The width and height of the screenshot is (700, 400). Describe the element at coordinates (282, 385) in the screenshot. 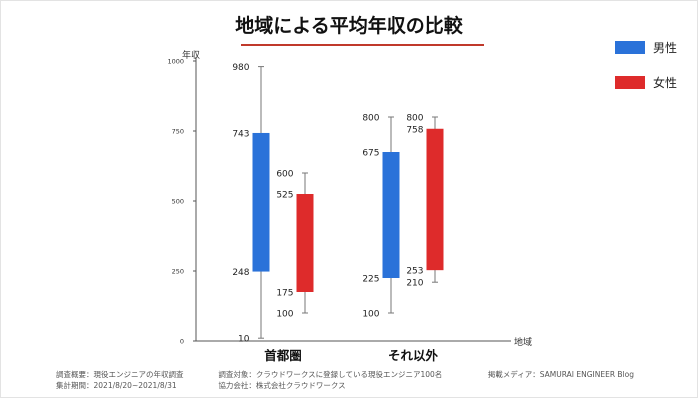

I see `footer-cooperation: 協力会社：株式会社クラウドワークス` at that location.